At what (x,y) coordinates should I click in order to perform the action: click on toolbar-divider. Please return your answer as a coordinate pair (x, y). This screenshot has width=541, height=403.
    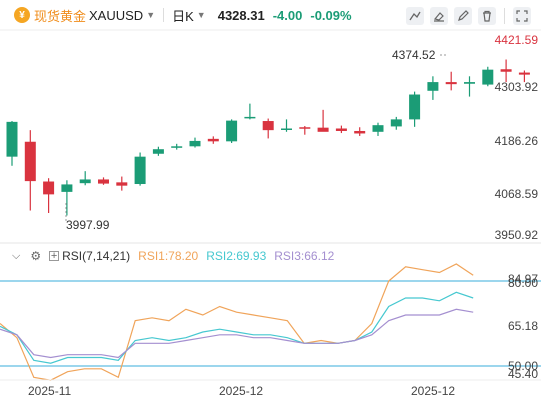
    Looking at the image, I should click on (504, 16).